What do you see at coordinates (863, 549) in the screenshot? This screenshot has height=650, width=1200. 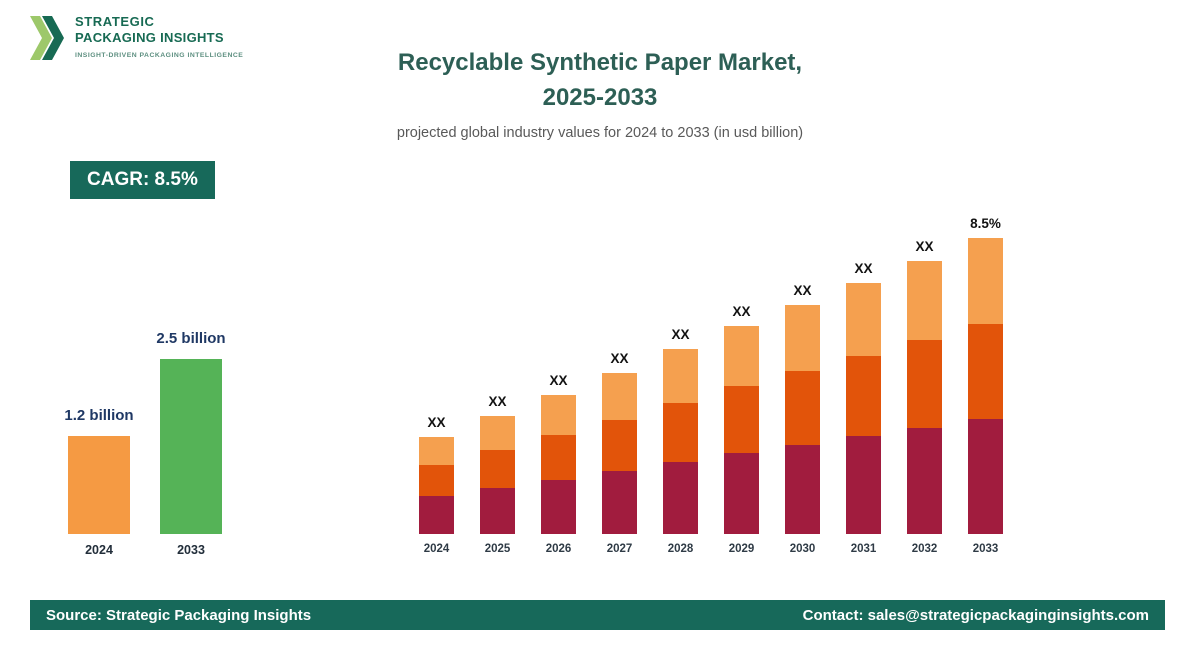 I see `bar-year-label: 2031` at bounding box center [863, 549].